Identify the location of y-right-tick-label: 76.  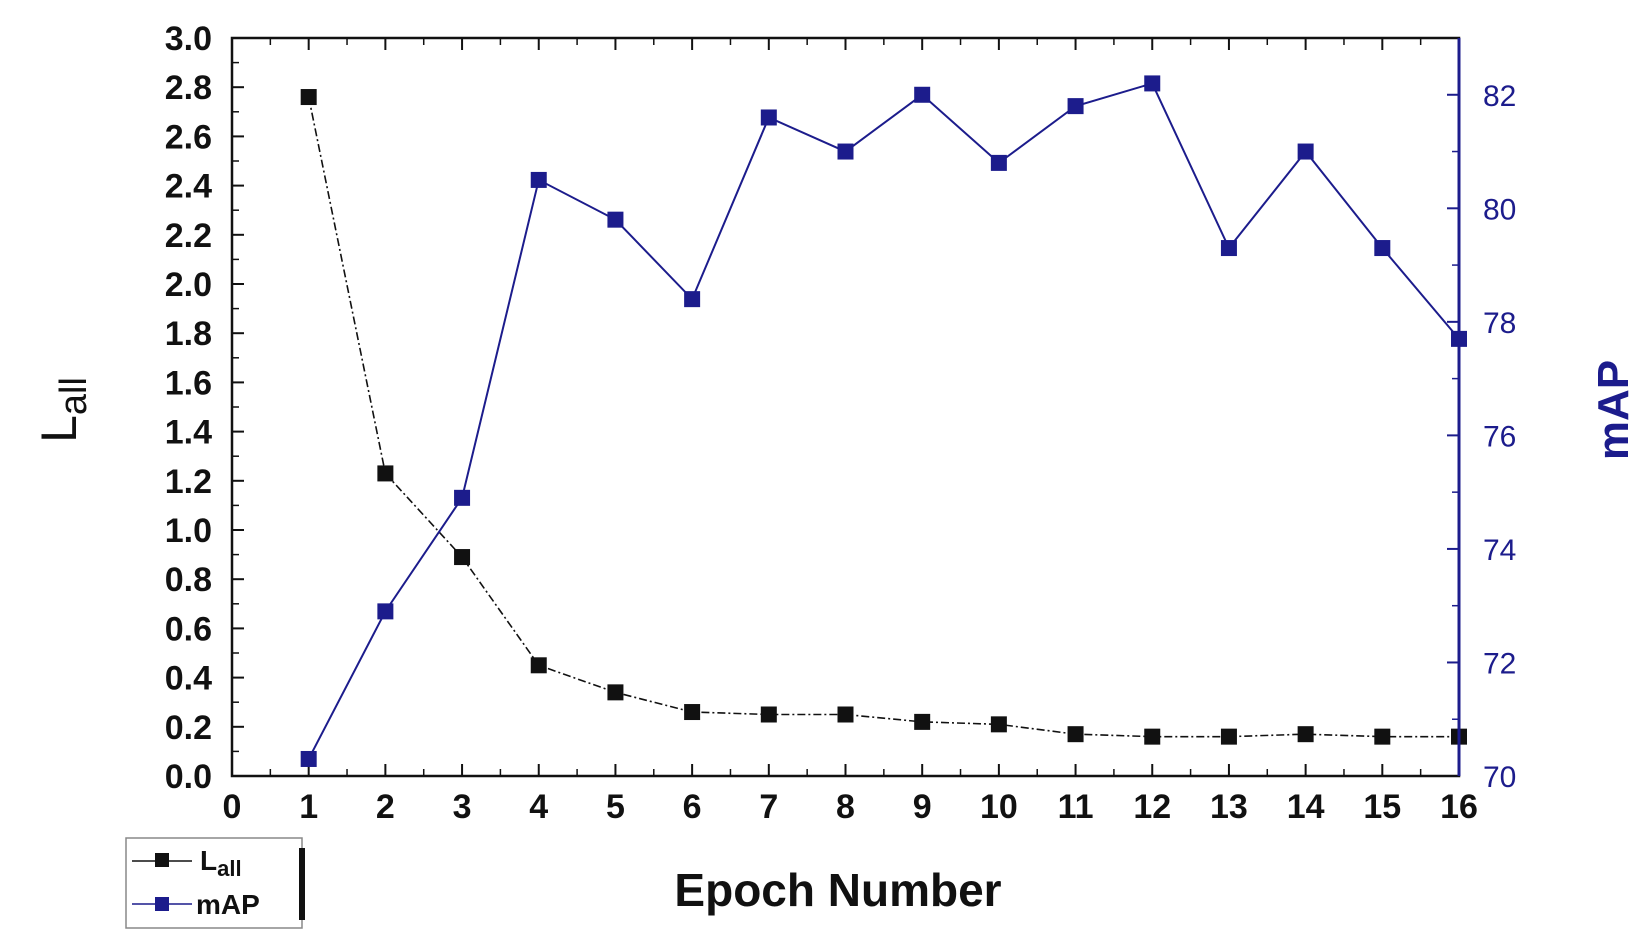
(1499, 436).